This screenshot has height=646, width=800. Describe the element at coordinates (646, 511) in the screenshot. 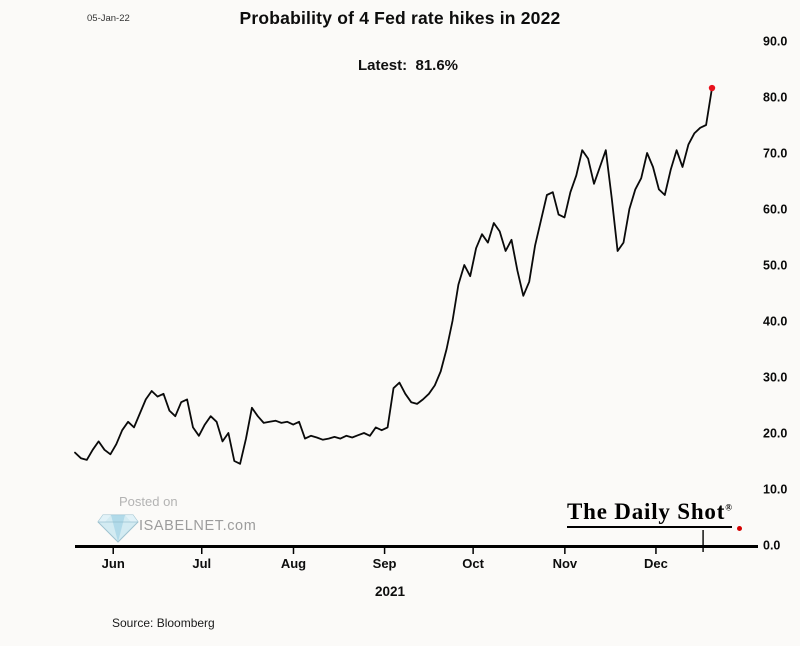

I see `daily-shot-name: The Daily Shot` at that location.